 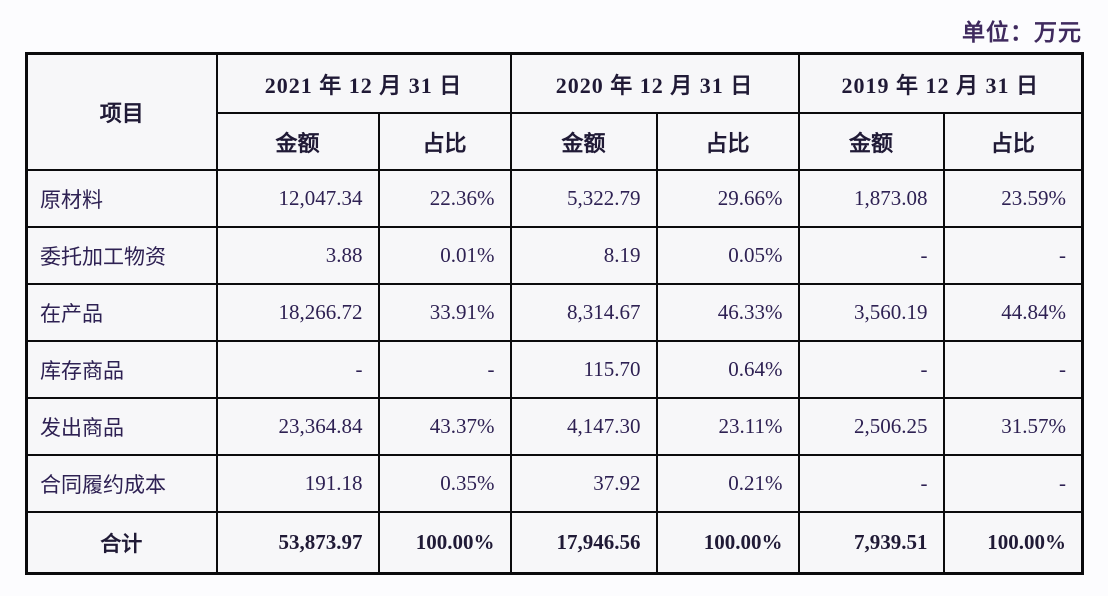 I want to click on item-name: 发出商品, so click(x=121, y=426).